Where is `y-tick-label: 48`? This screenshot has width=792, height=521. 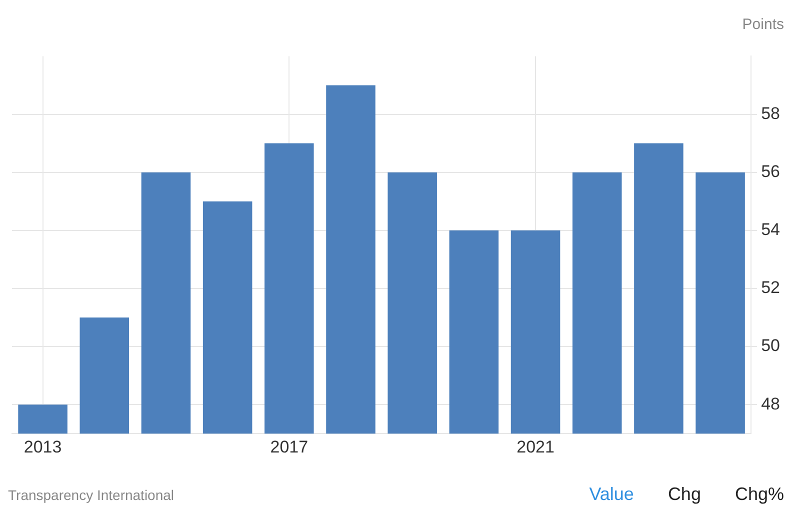
y-tick-label: 48 is located at coordinates (770, 404).